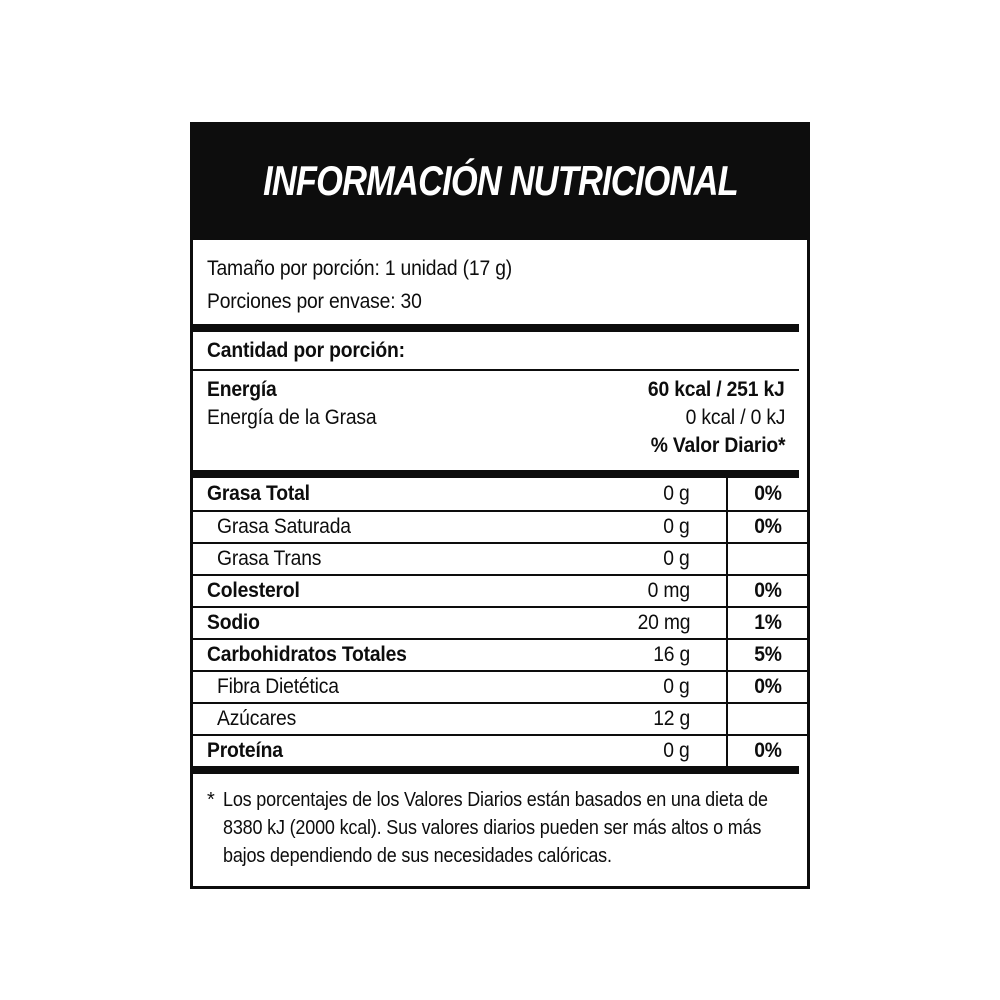  Describe the element at coordinates (360, 268) in the screenshot. I see `serving-size-line: Tamaño por porción: 1 unidad (17 g)` at that location.